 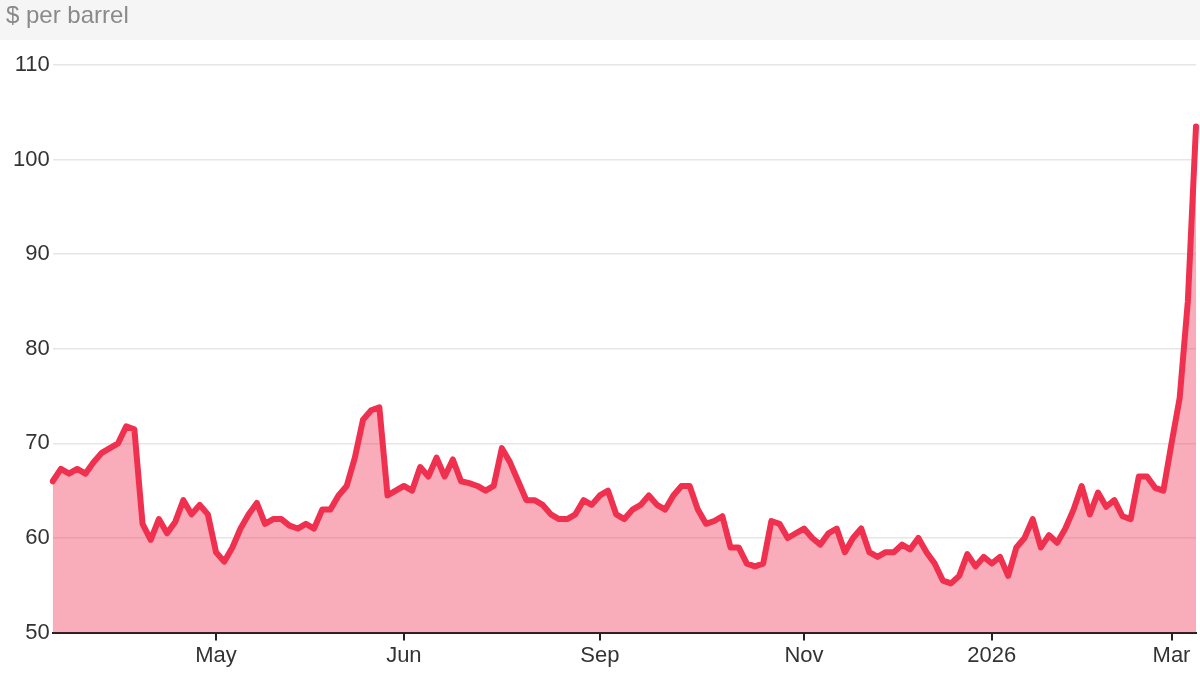 I want to click on y-tick-label: 50, so click(x=37, y=631).